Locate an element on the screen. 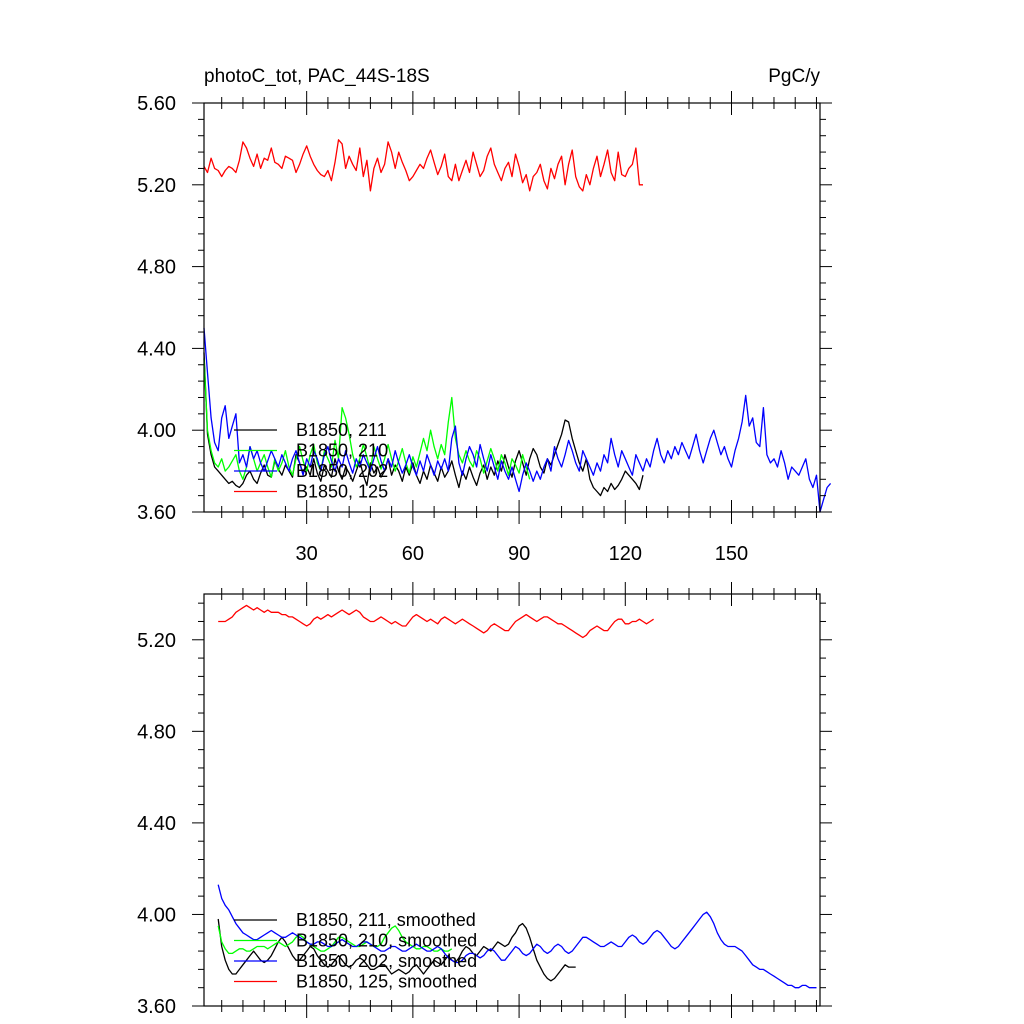 The width and height of the screenshot is (1024, 1024). top-x-tick-label: 90 is located at coordinates (519, 554).